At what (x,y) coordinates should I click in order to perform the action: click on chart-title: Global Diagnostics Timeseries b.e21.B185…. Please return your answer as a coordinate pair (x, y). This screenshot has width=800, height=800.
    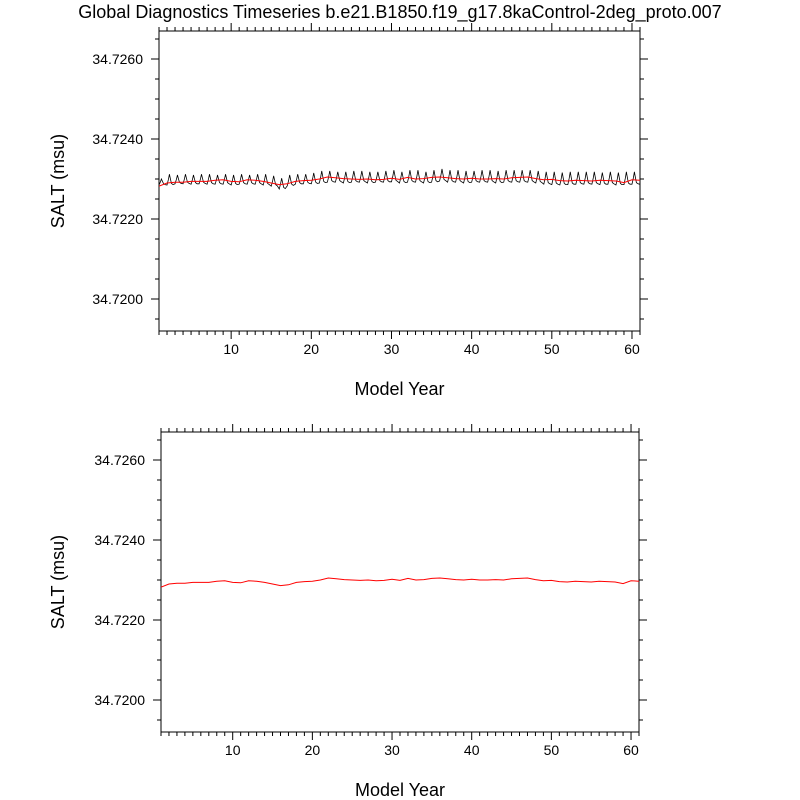
    Looking at the image, I should click on (400, 12).